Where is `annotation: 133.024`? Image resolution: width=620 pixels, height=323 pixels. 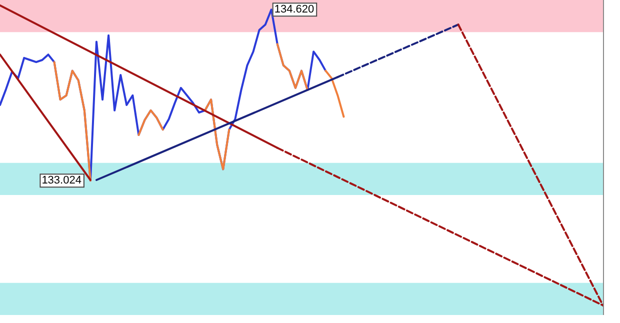
annotation: 133.024 is located at coordinates (62, 180).